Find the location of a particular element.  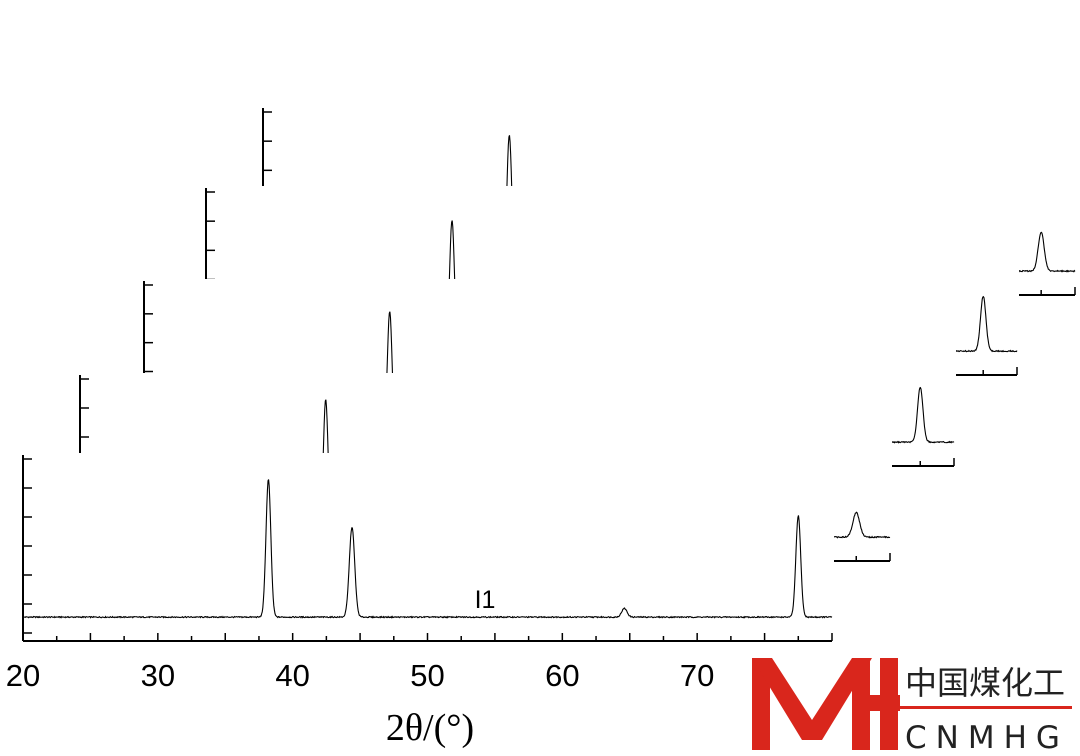

series-label-i1: I1 is located at coordinates (485, 600).